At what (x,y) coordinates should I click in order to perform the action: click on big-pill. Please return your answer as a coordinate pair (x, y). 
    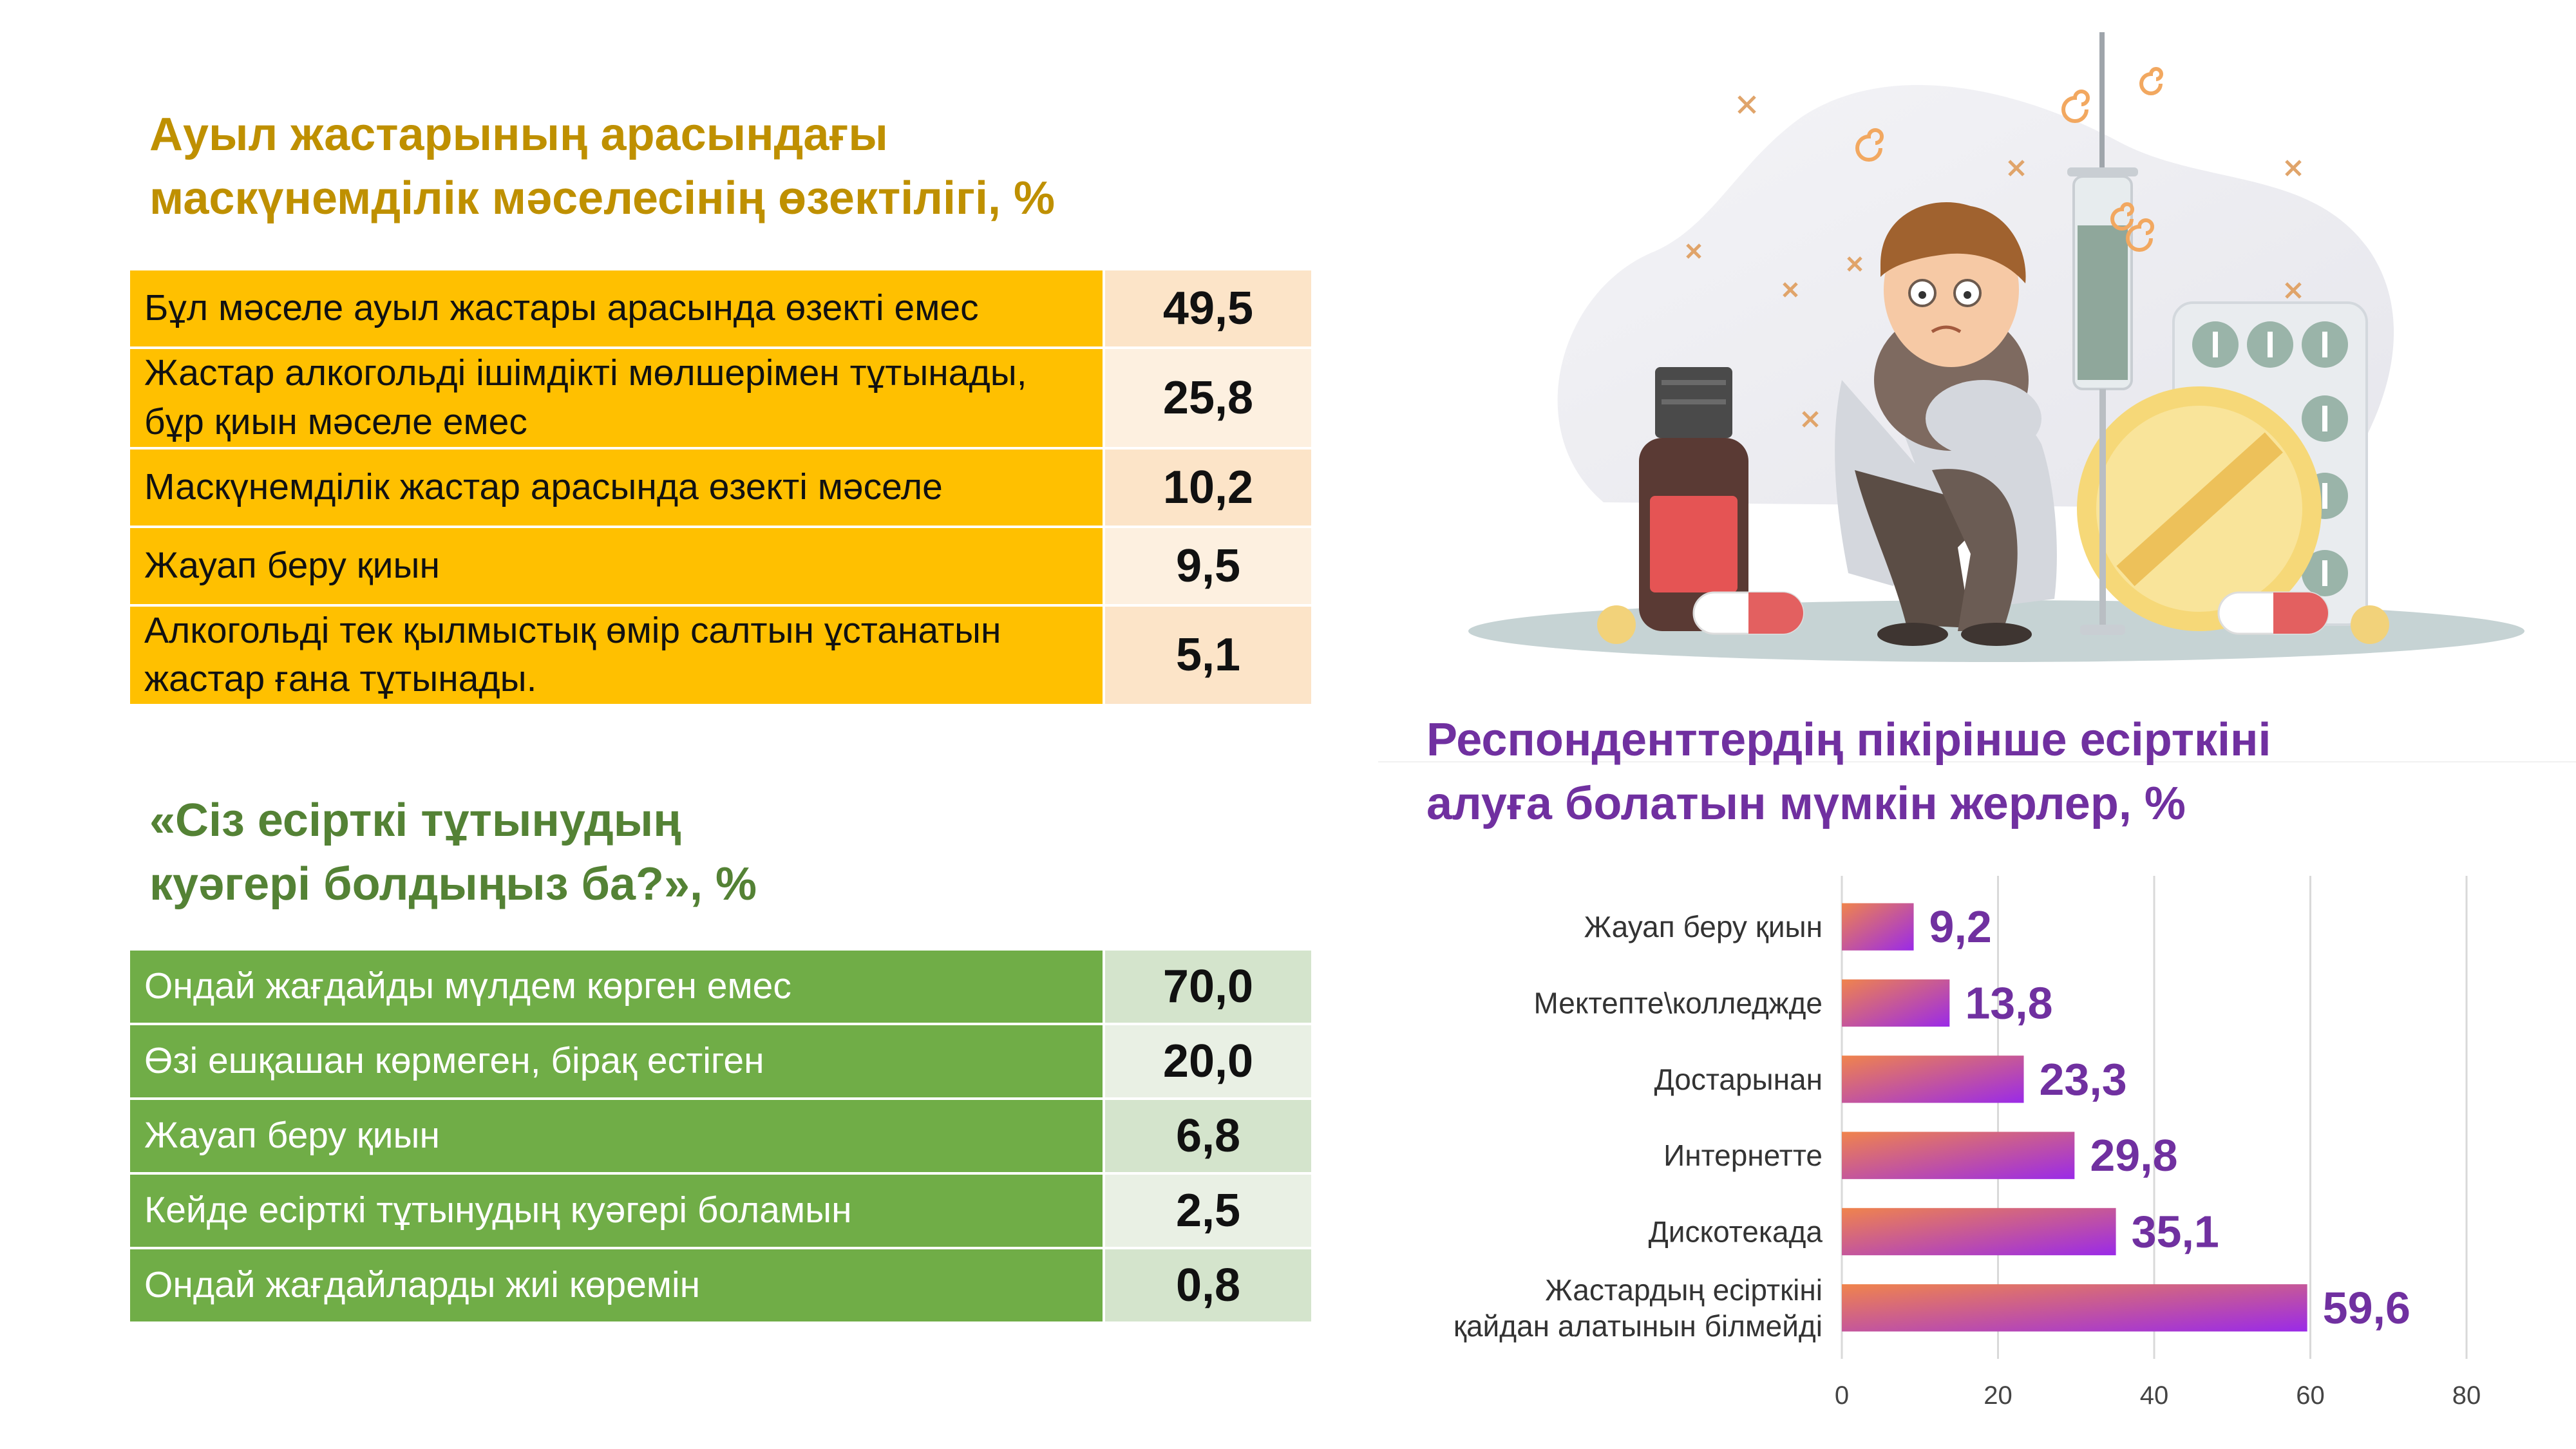
    Looking at the image, I should click on (2200, 509).